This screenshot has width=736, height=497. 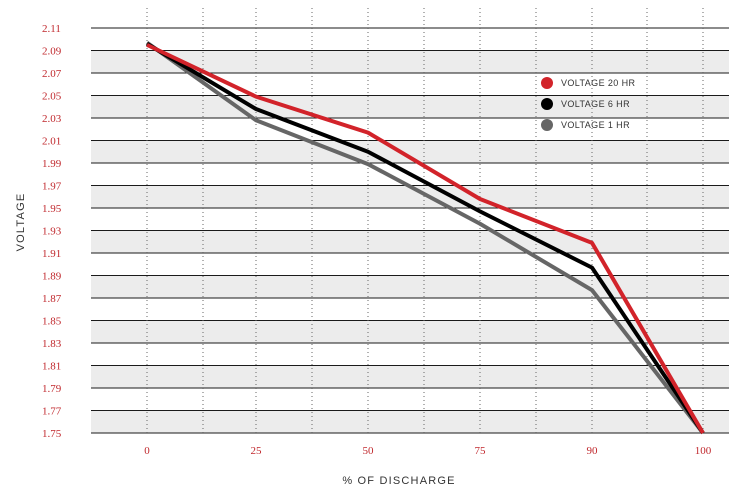 What do you see at coordinates (52, 389) in the screenshot?
I see `y-tick-label: 1.79` at bounding box center [52, 389].